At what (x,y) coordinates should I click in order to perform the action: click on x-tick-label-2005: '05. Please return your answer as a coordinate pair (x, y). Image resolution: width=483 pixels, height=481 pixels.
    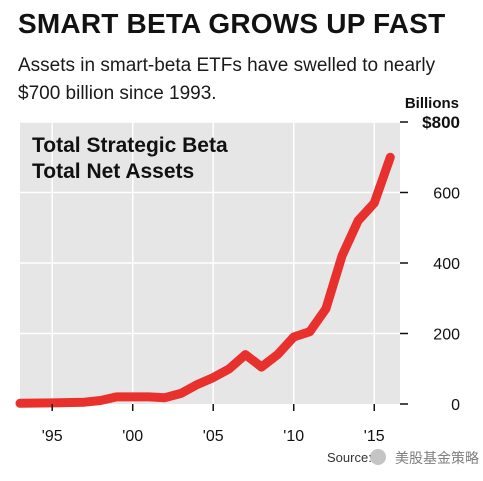
    Looking at the image, I should click on (213, 436).